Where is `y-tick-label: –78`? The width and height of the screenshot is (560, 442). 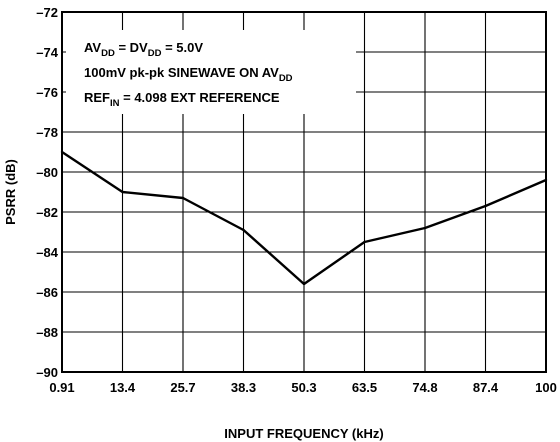
y-tick-label: –78 is located at coordinates (47, 132).